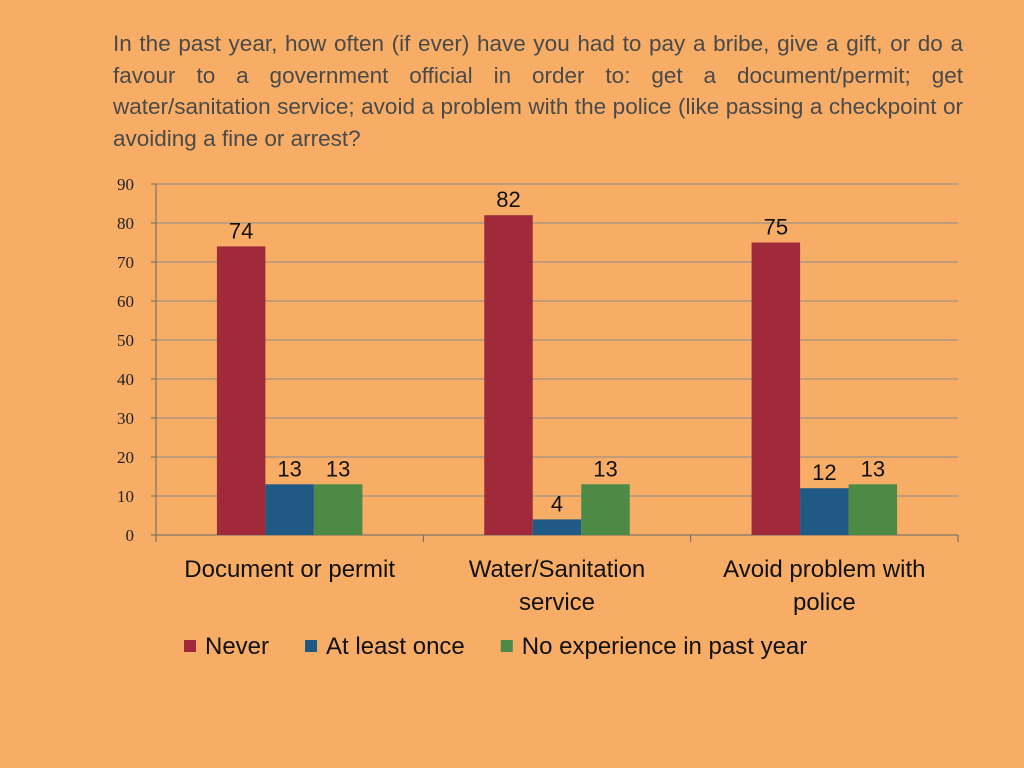 This screenshot has height=768, width=1024. What do you see at coordinates (137, 360) in the screenshot?
I see `y-axis: 0 10 20 30 40 50 60 70 80 90` at bounding box center [137, 360].